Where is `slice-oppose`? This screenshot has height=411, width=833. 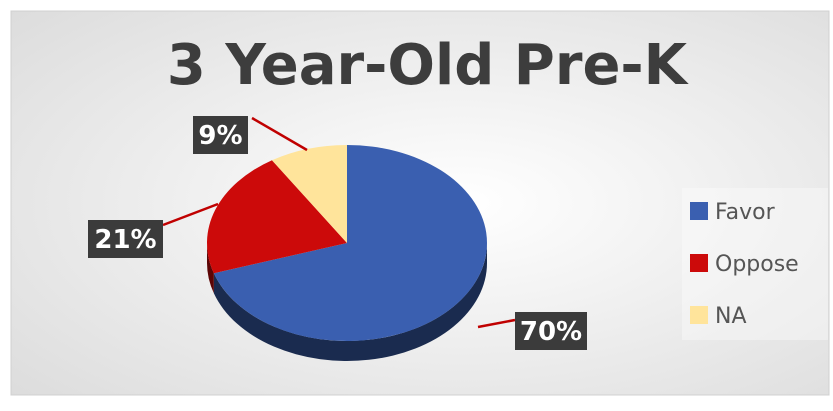
slice-oppose is located at coordinates (277, 217).